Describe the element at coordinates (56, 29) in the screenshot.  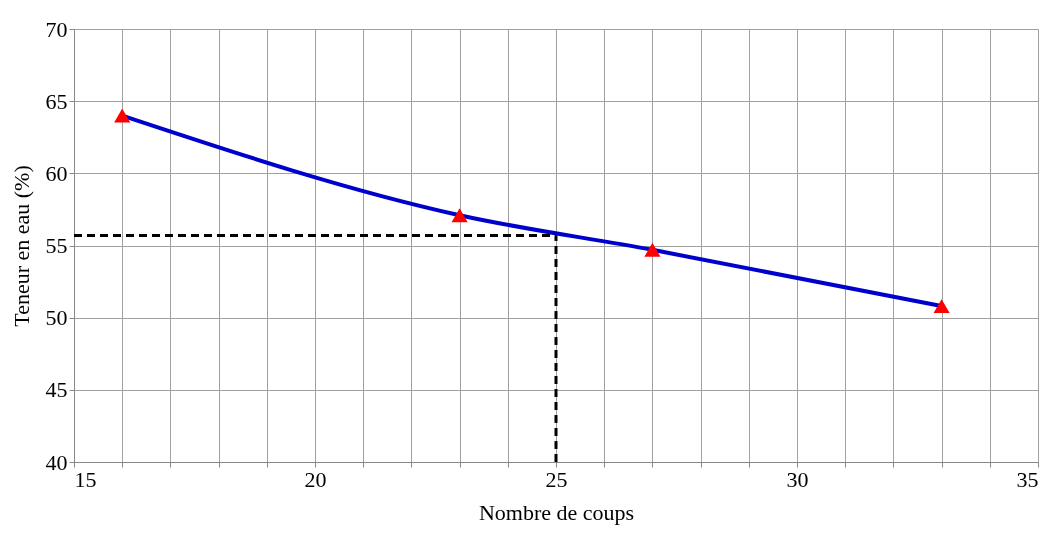
I see `y-tick-label: 70` at that location.